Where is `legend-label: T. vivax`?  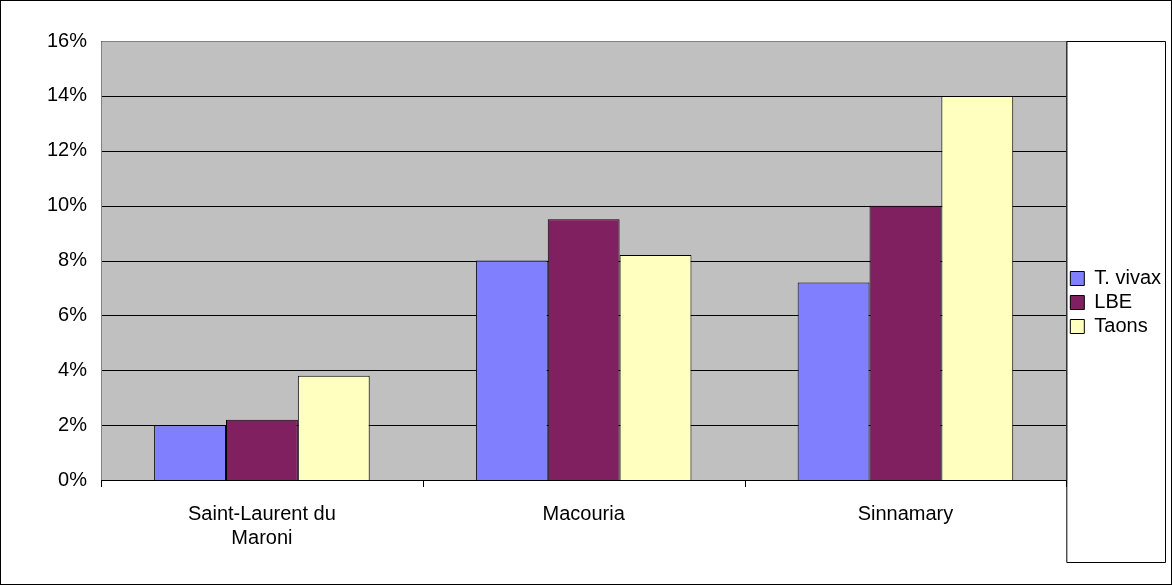 legend-label: T. vivax is located at coordinates (1128, 277).